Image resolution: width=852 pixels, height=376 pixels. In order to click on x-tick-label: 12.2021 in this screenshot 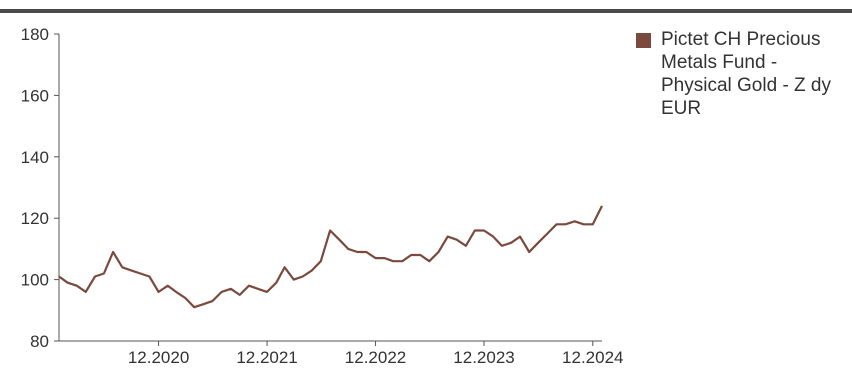, I will do `click(266, 357)`.